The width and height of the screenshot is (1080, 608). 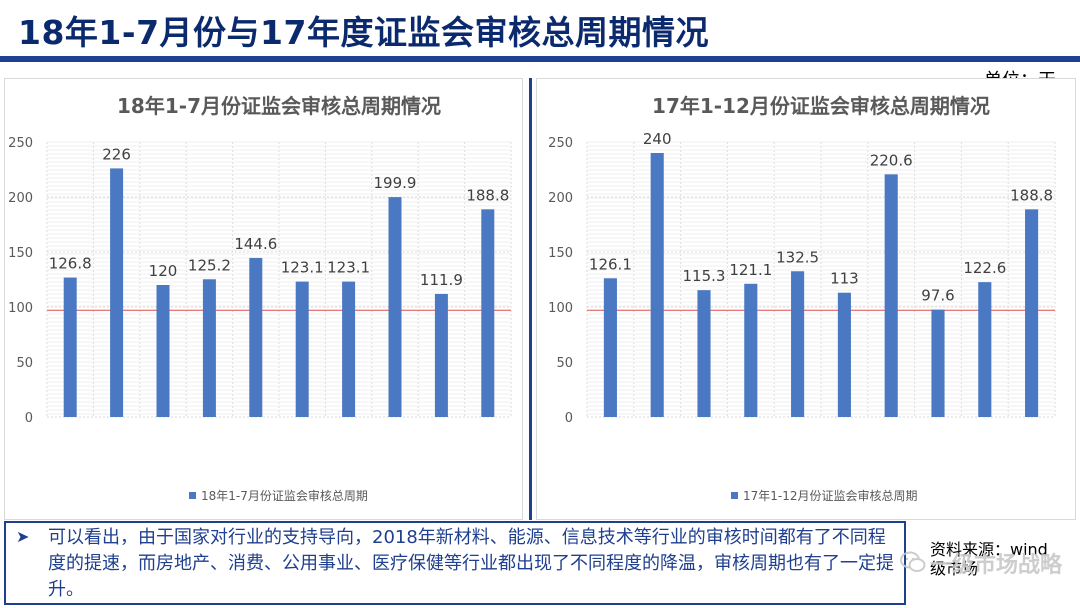 What do you see at coordinates (984, 268) in the screenshot?
I see `data-label: 122.6` at bounding box center [984, 268].